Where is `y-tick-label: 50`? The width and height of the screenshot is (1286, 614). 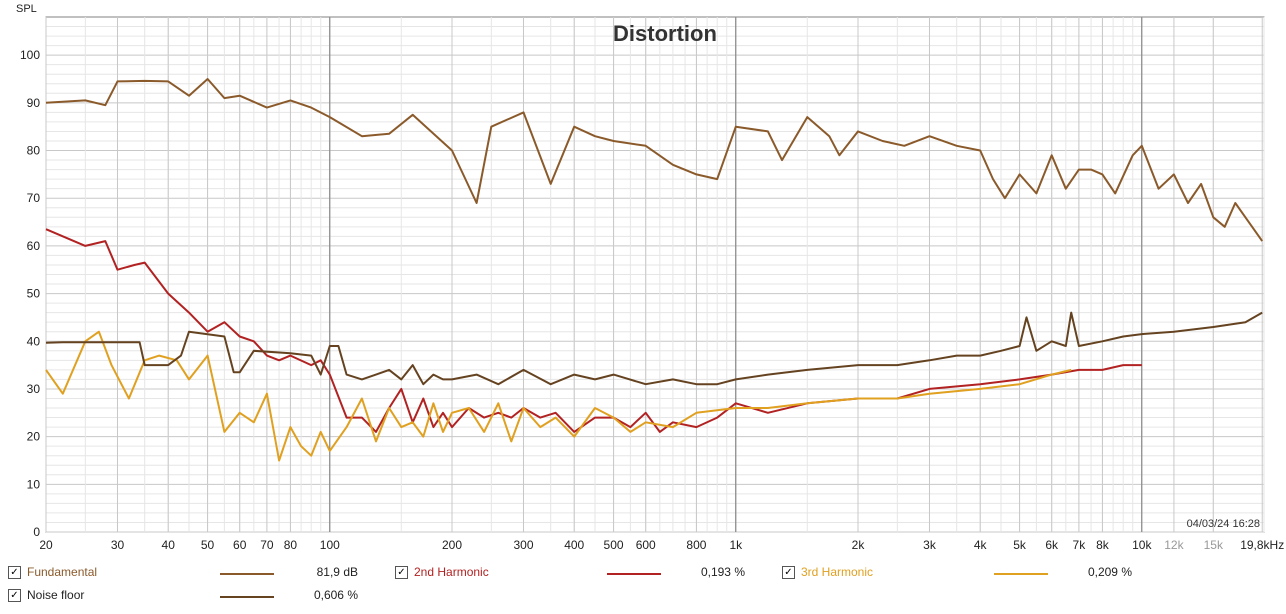
y-tick-label: 50 is located at coordinates (34, 294).